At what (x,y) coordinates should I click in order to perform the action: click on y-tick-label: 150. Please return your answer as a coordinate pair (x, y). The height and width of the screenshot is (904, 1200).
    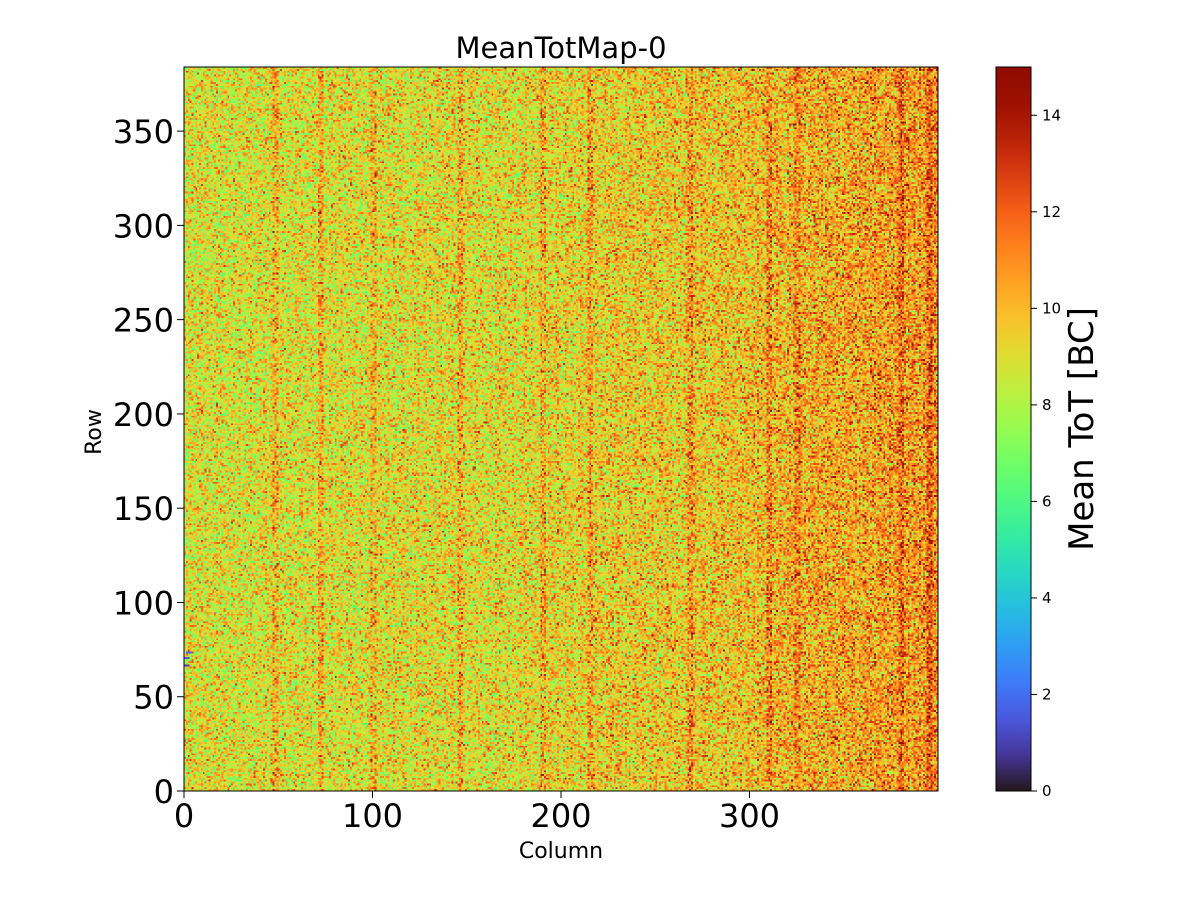
    Looking at the image, I should click on (143, 509).